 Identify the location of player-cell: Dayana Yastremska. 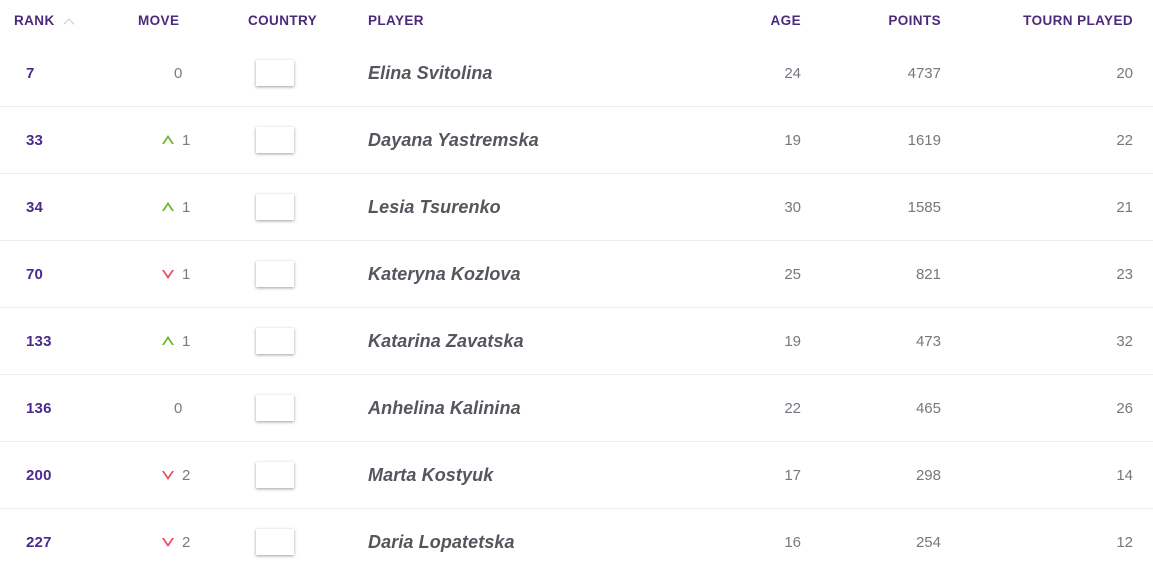
(518, 140).